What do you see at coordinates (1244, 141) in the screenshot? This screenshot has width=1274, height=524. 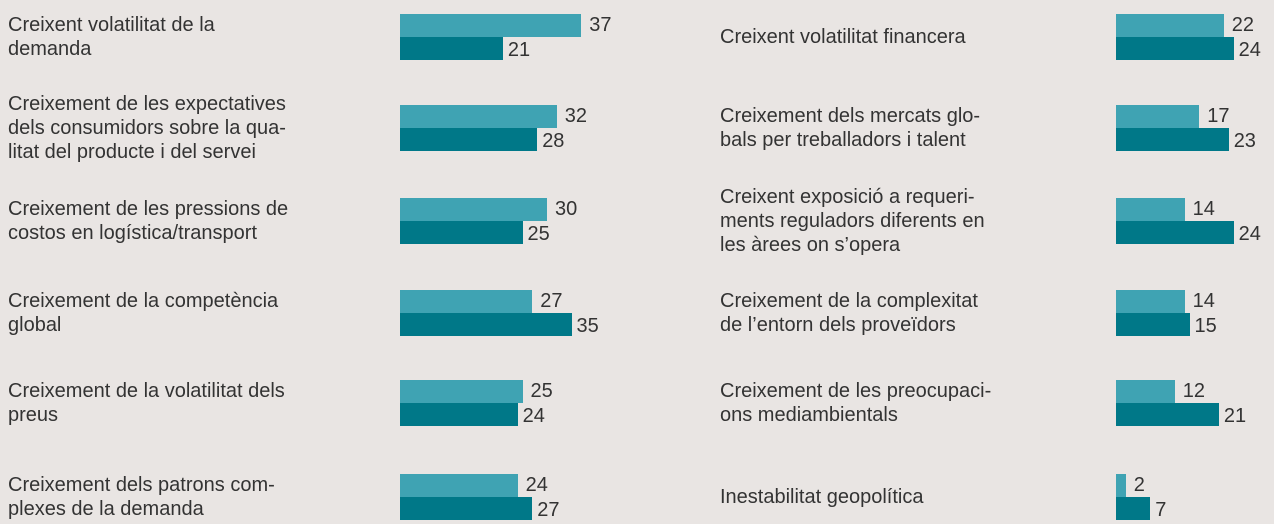 I see `value-label: 23` at bounding box center [1244, 141].